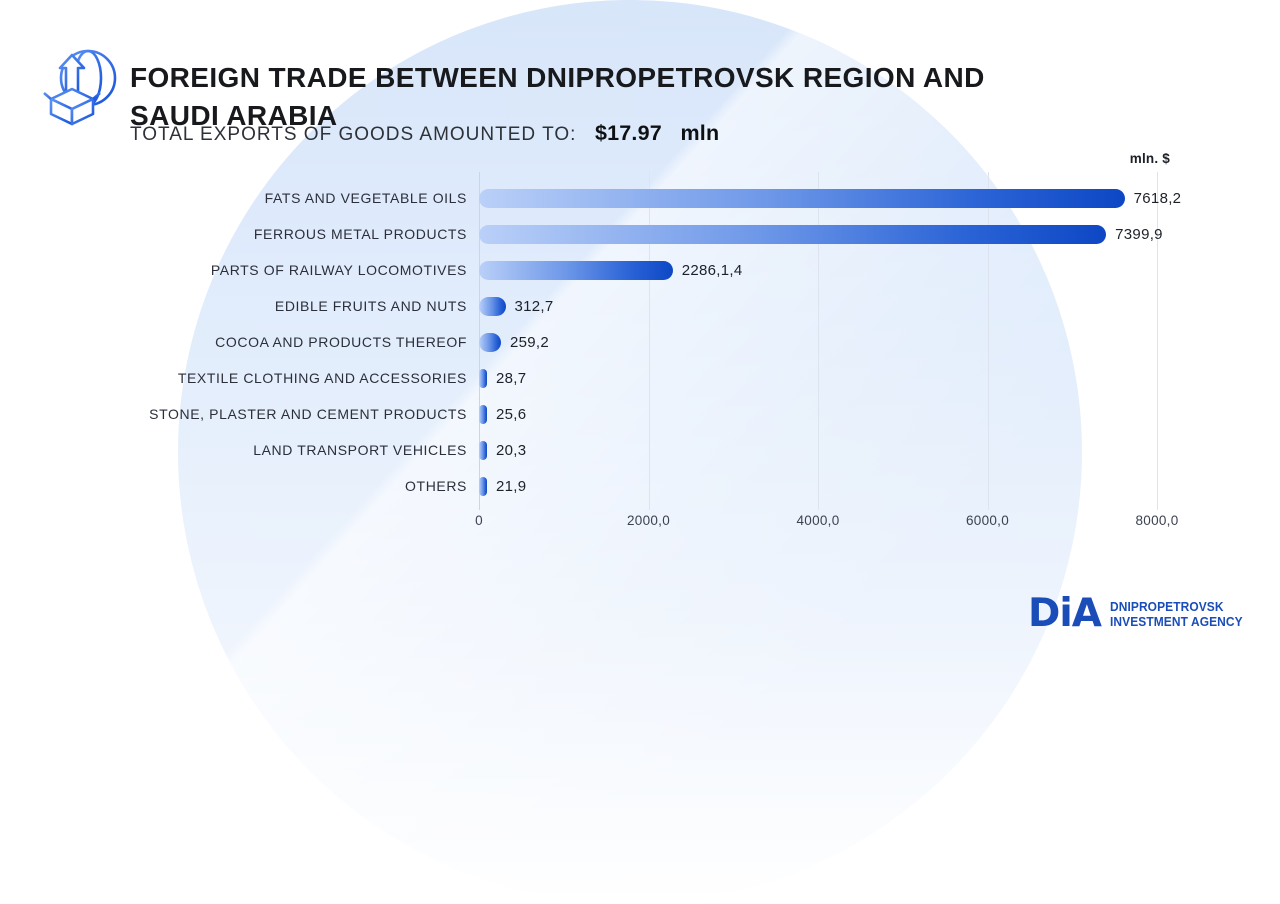  What do you see at coordinates (1139, 234) in the screenshot?
I see `bar-value-label: 7399,9` at bounding box center [1139, 234].